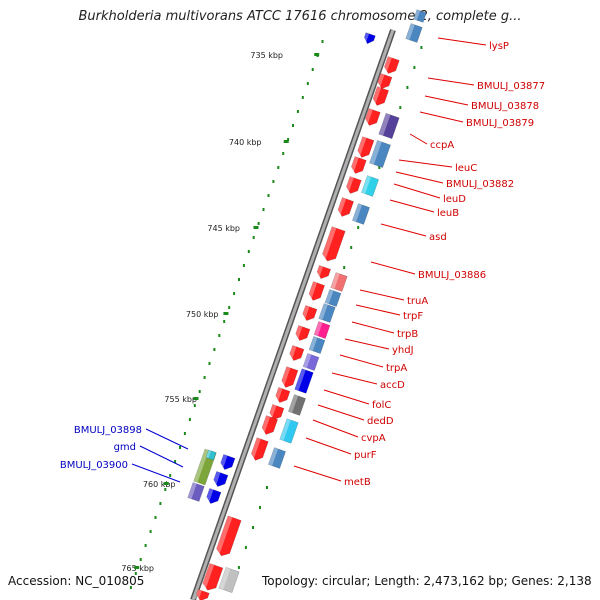  What do you see at coordinates (505, 106) in the screenshot?
I see `gene-label: BMULJ_03878` at bounding box center [505, 106].